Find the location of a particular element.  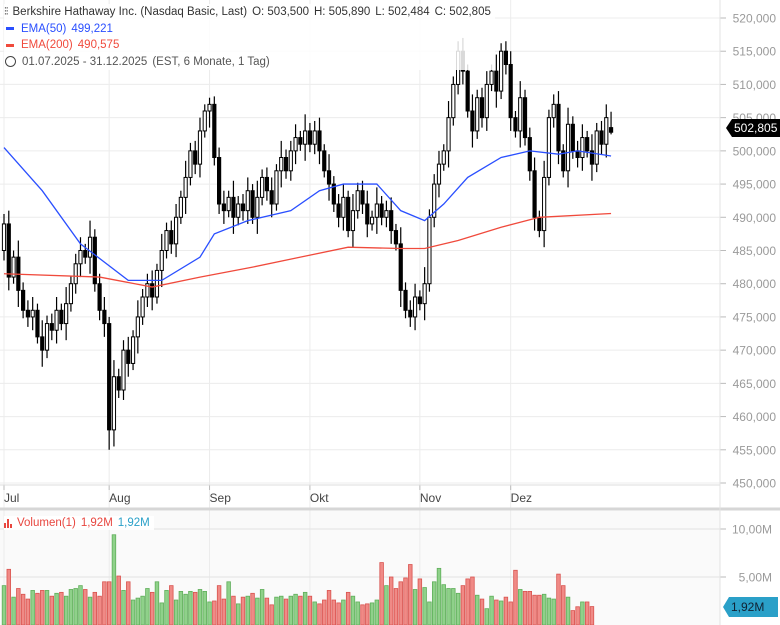

price-tick-label: 480,000 is located at coordinates (755, 284).